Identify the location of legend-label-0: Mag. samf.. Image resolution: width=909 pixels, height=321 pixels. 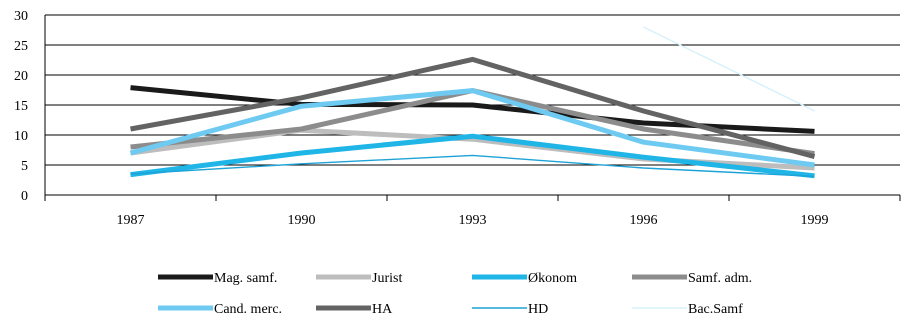
(245, 278).